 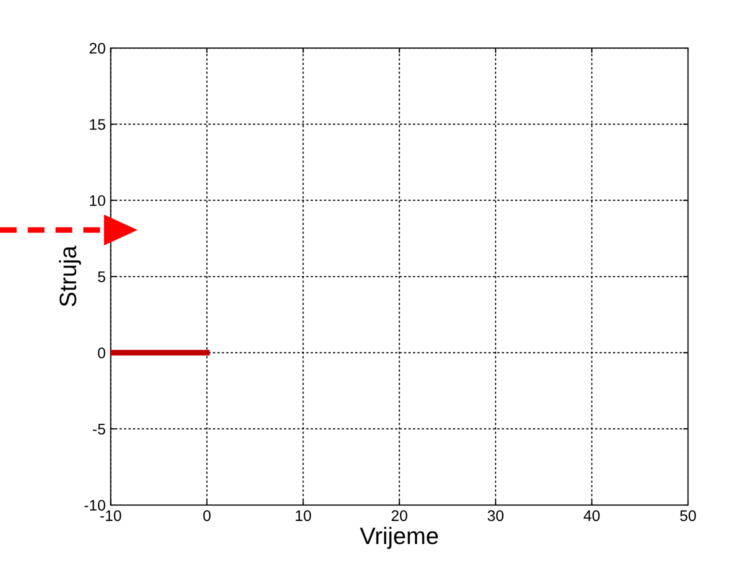 What do you see at coordinates (592, 516) in the screenshot?
I see `x-tick-label: 40` at bounding box center [592, 516].